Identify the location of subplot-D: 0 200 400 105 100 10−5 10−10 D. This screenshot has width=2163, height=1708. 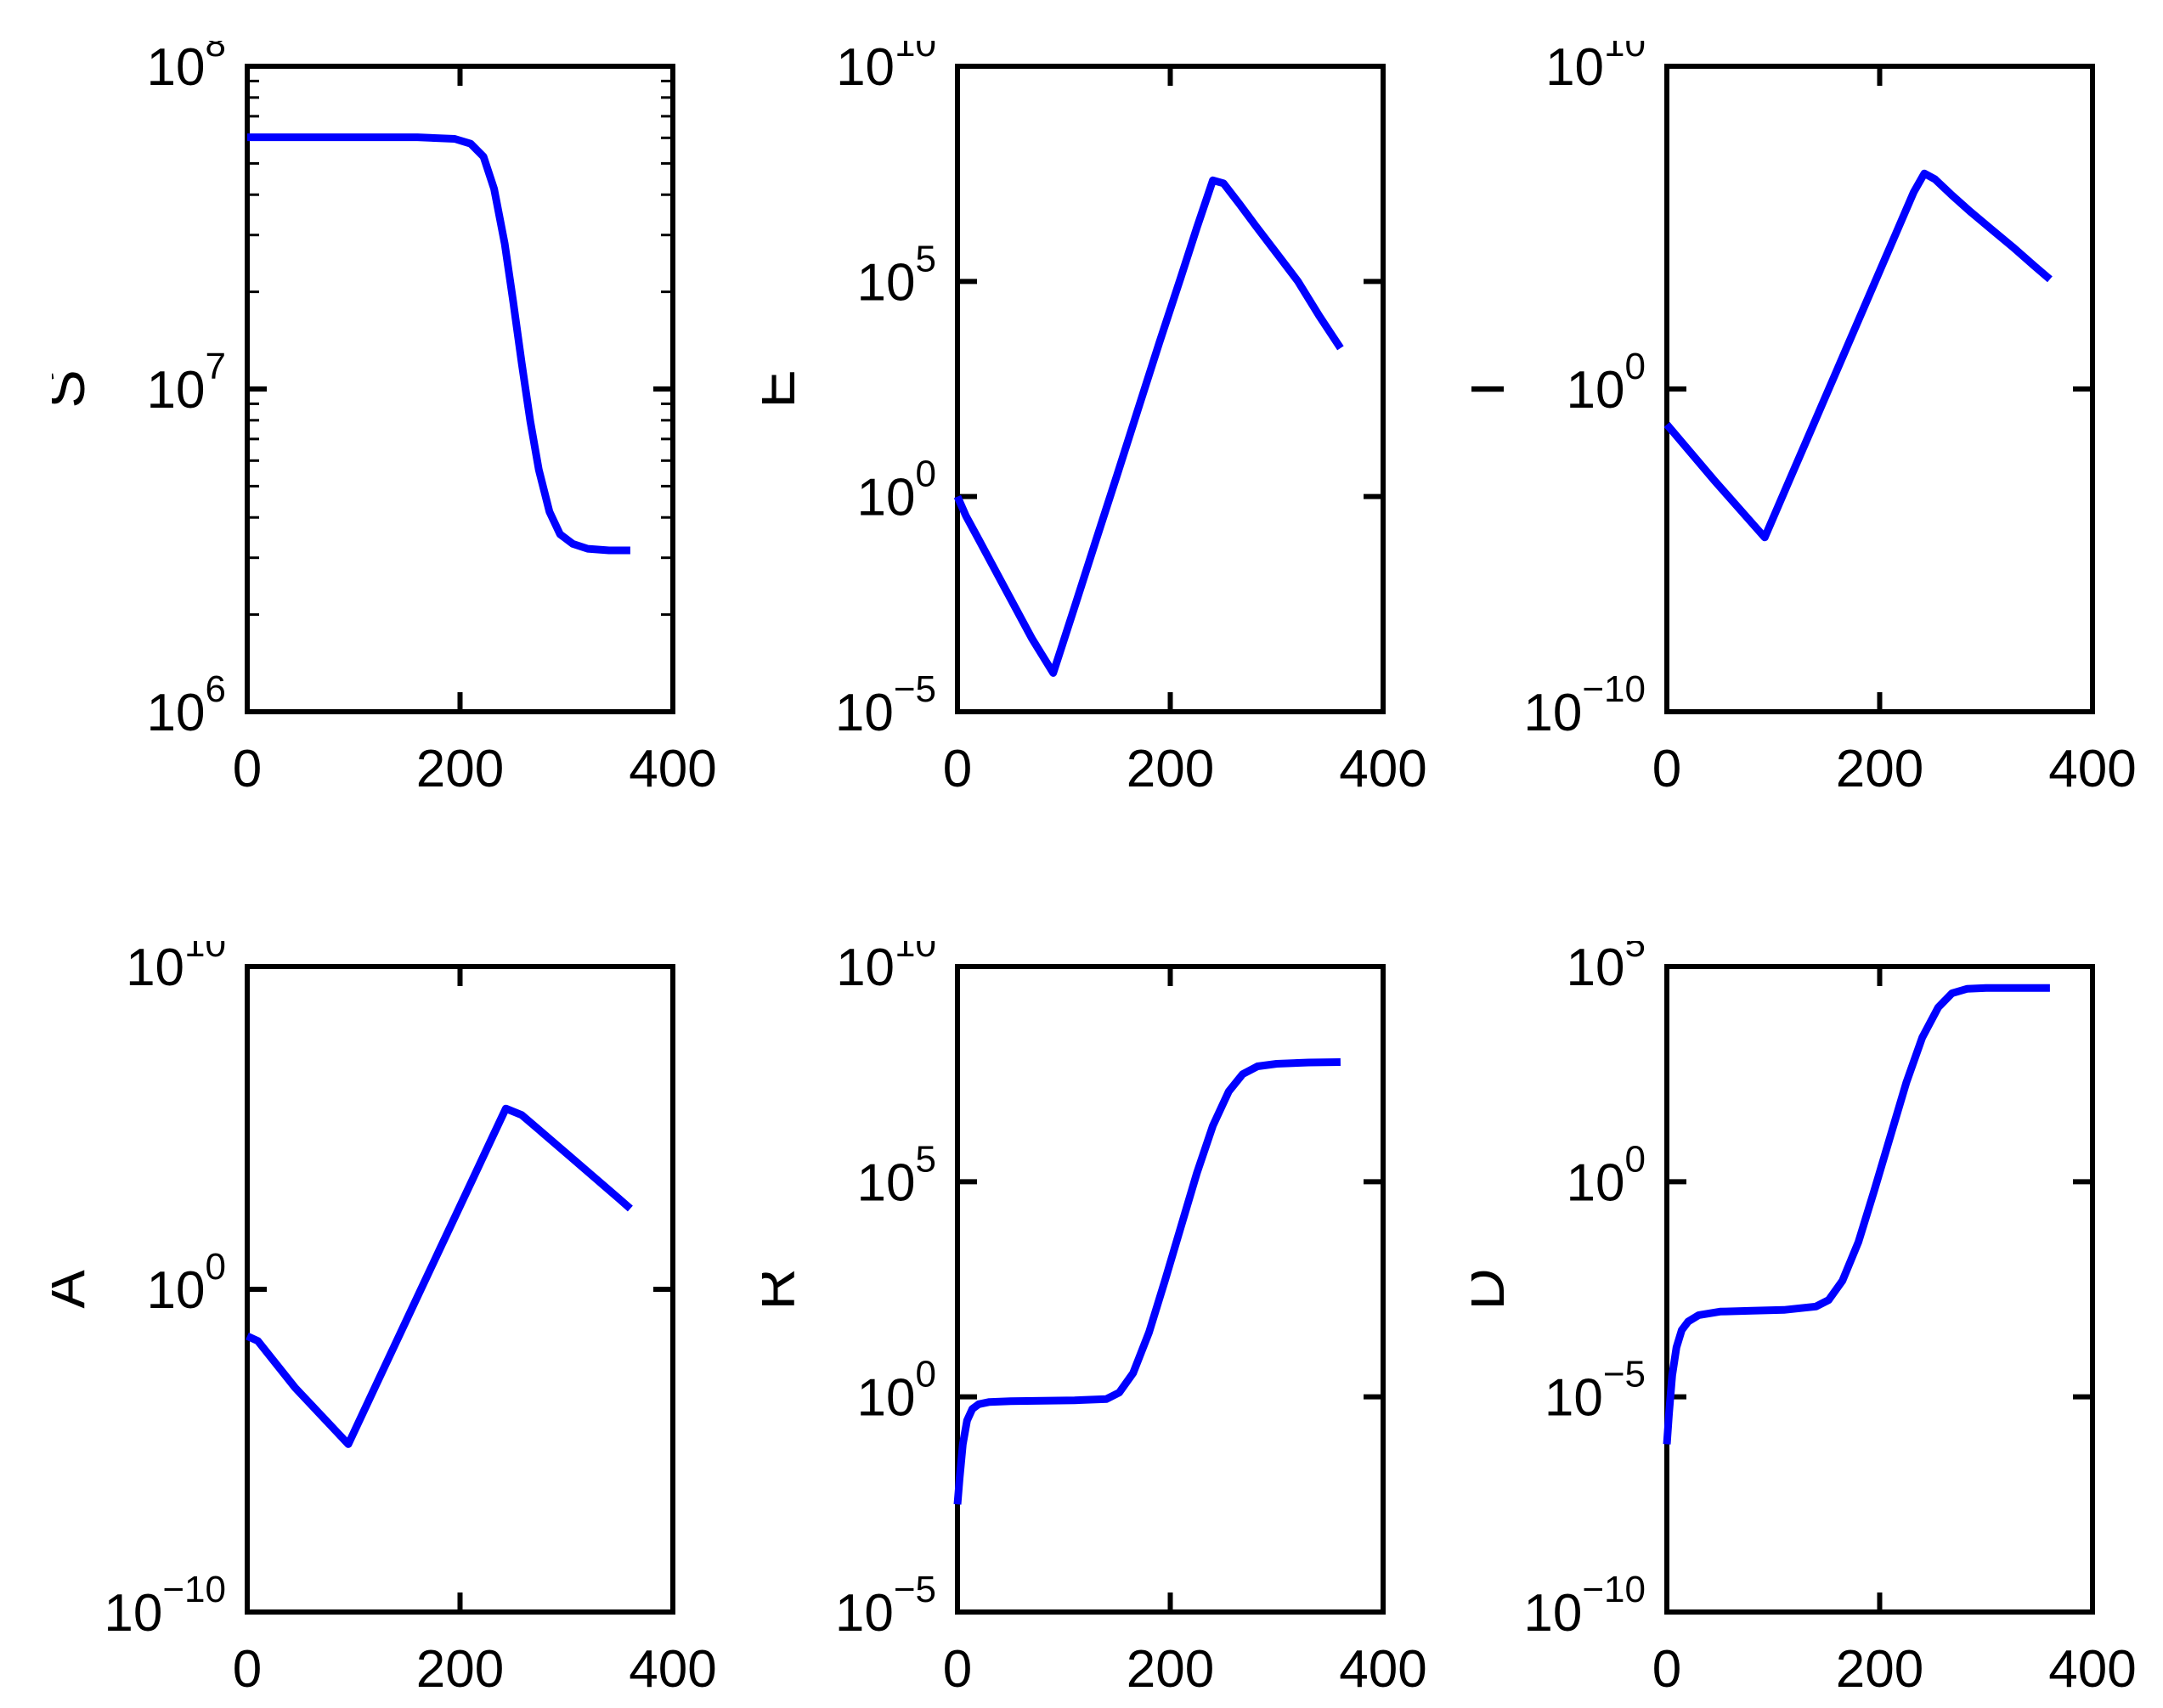
(1817, 1324).